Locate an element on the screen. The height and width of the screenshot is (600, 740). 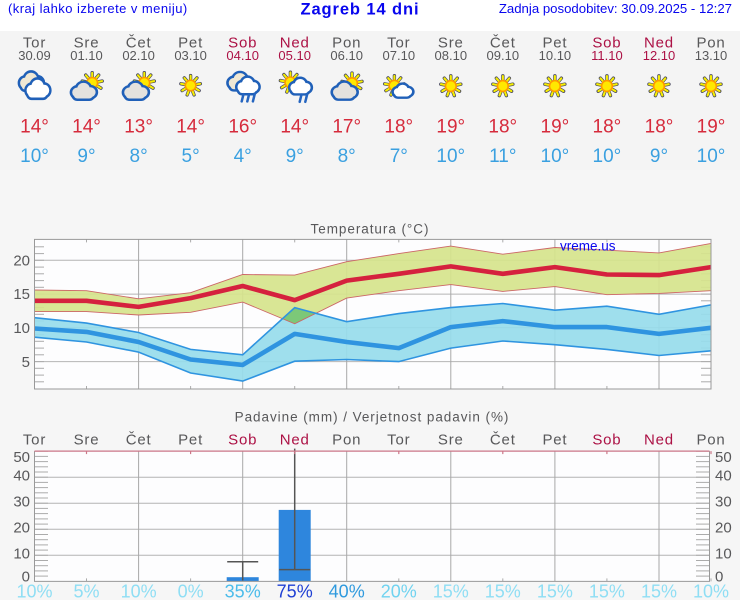
svg-text: 17° is located at coordinates (346, 127).